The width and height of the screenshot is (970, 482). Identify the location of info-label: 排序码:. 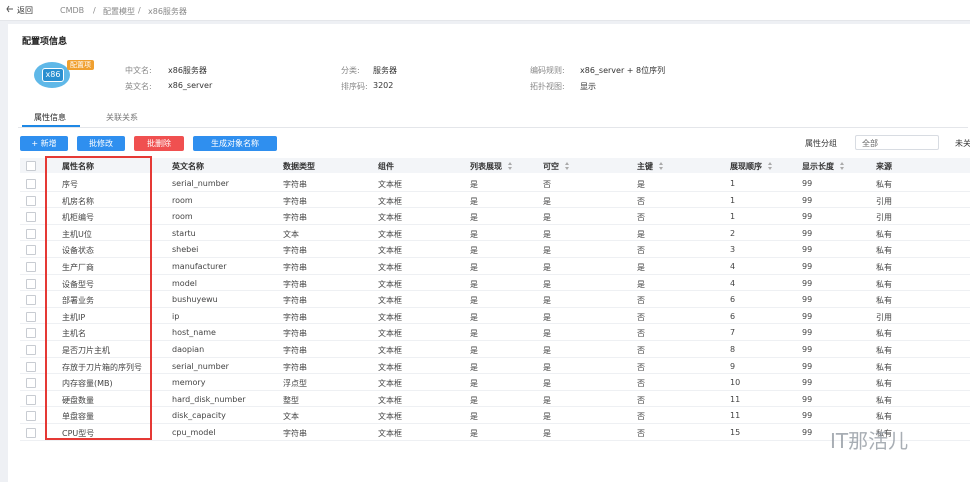
(354, 86).